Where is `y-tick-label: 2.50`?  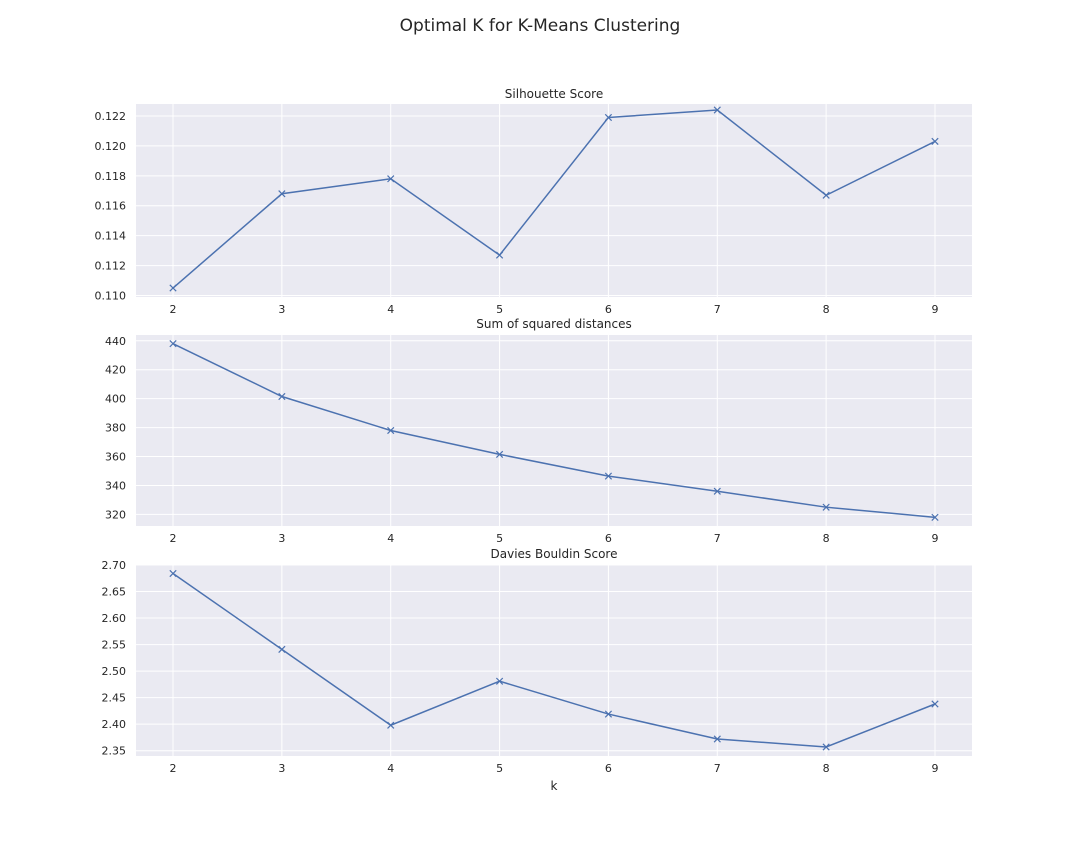
y-tick-label: 2.50 is located at coordinates (114, 671).